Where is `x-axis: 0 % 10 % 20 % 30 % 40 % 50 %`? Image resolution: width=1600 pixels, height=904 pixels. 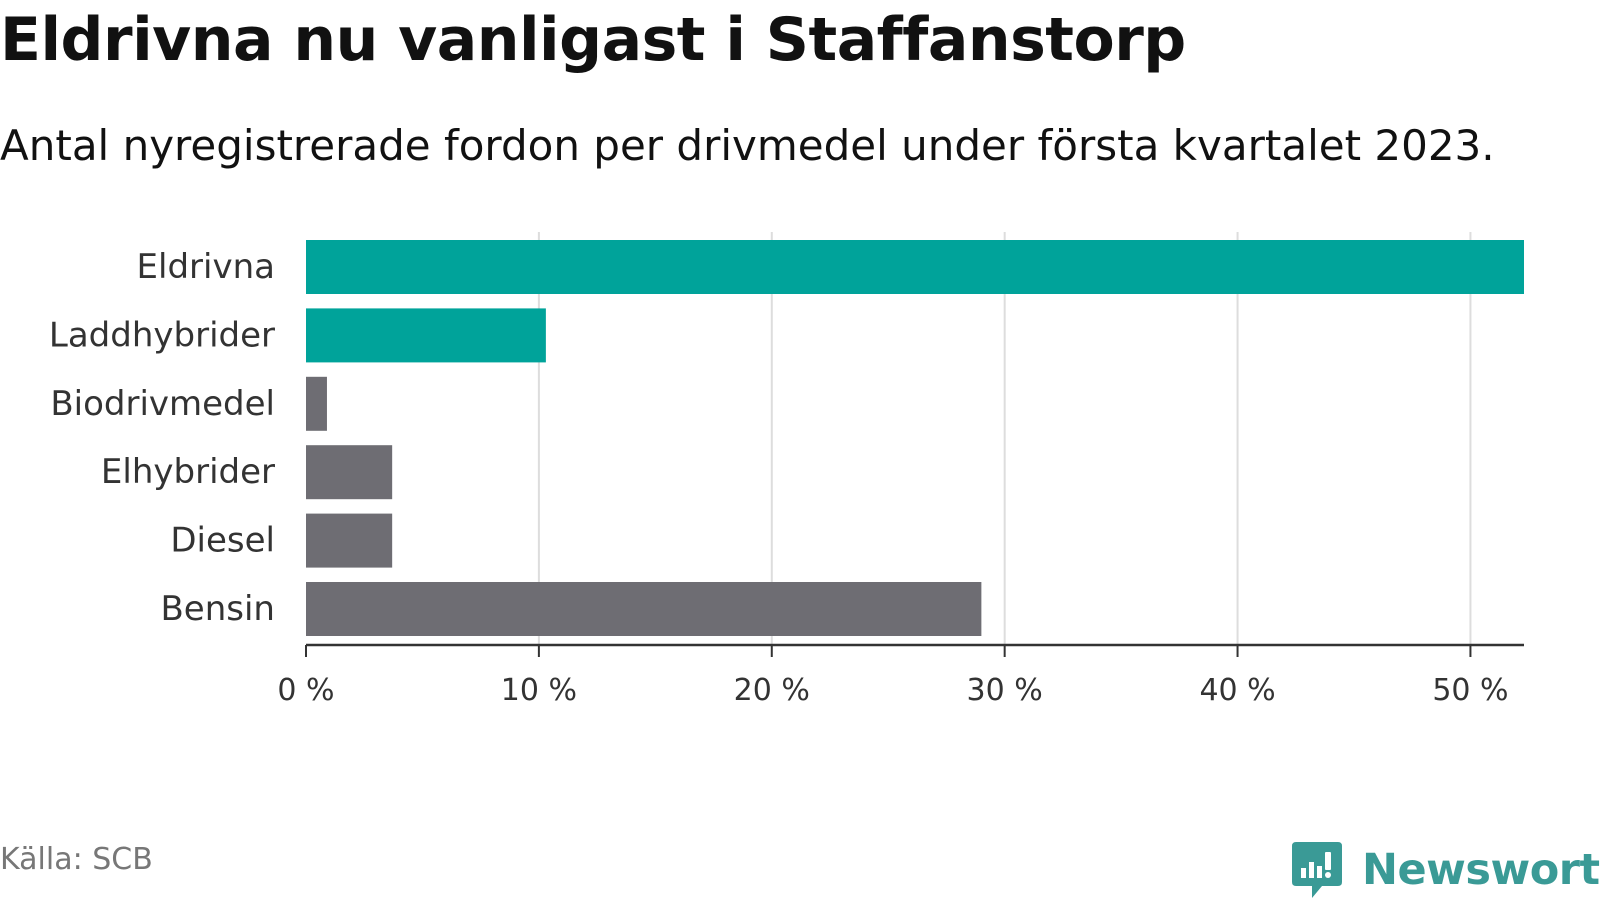
x-axis: 0 % 10 % 20 % 30 % 40 % 50 % is located at coordinates (900, 675).